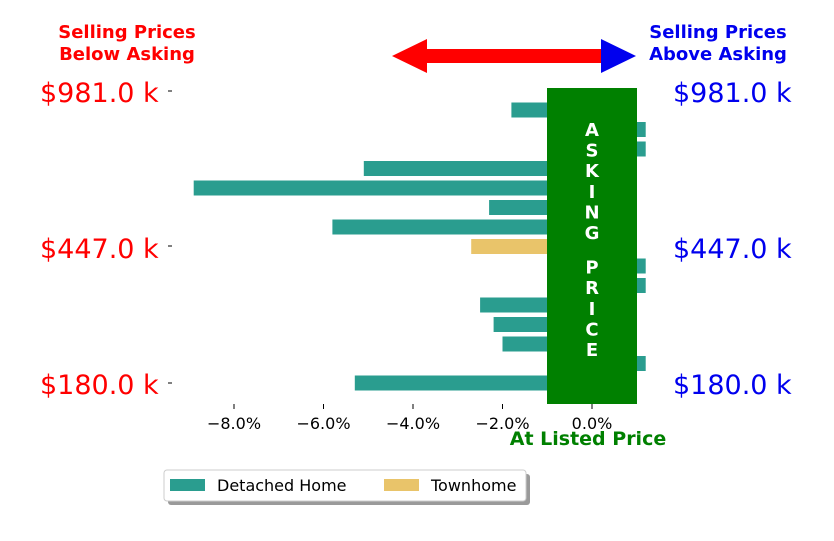  I want to click on legend: Detached Home Townhome, so click(346, 487).